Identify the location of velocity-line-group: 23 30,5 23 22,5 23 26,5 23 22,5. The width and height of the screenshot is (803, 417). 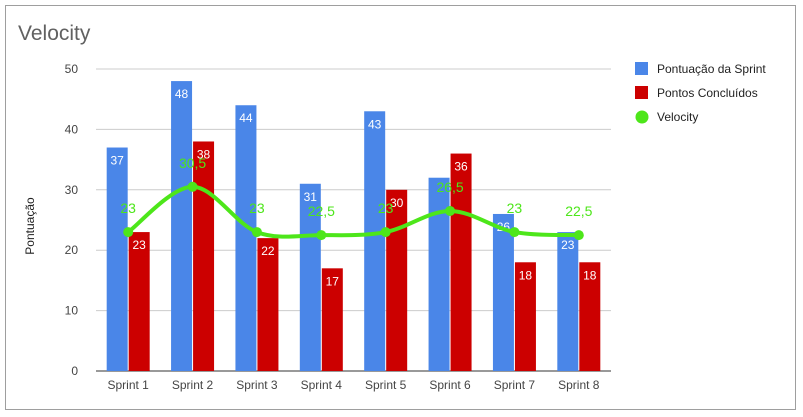
(356, 198).